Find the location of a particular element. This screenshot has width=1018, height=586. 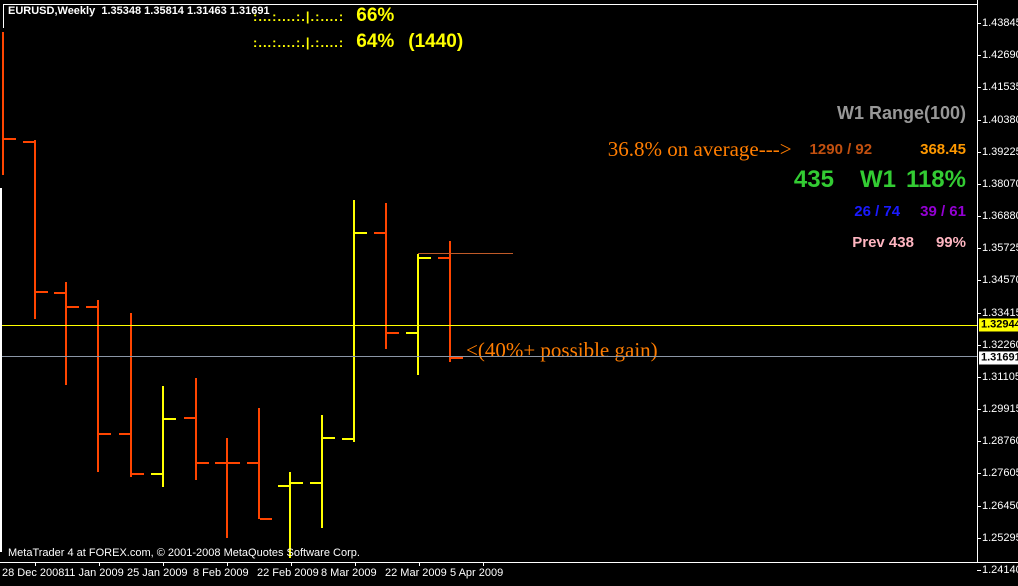

time-axis-label: 8 Feb 2009 is located at coordinates (221, 573).